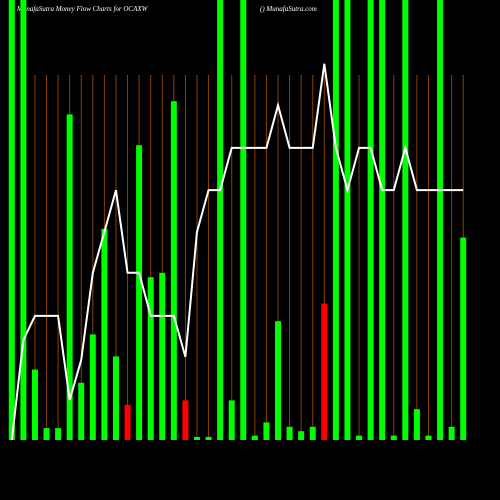 The image size is (500, 500). I want to click on chart-title: MunafaSutra Money Flow Charts for OCAXW, so click(82, 9).